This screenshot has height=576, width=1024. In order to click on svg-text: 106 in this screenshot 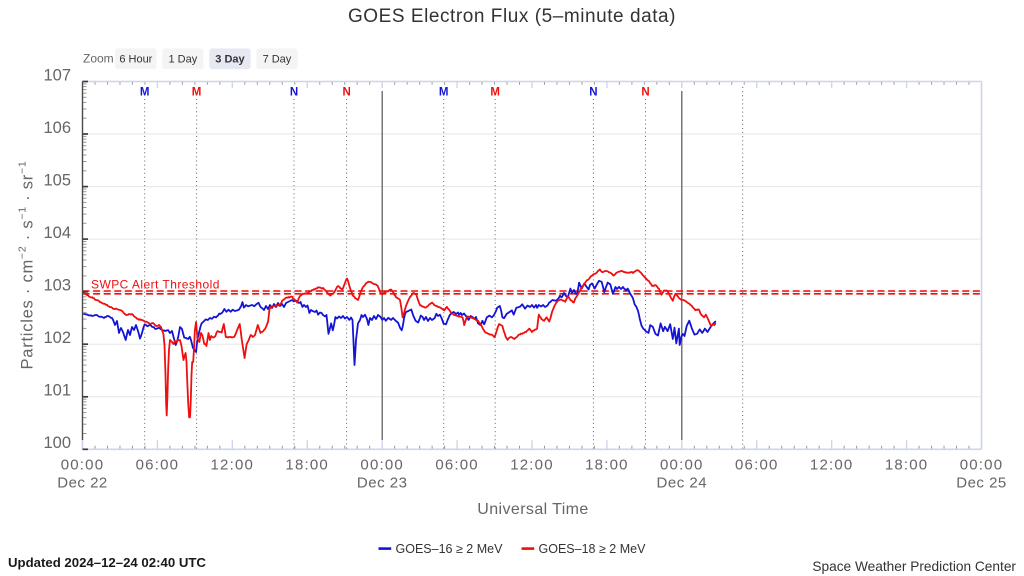, I will do `click(57, 128)`.